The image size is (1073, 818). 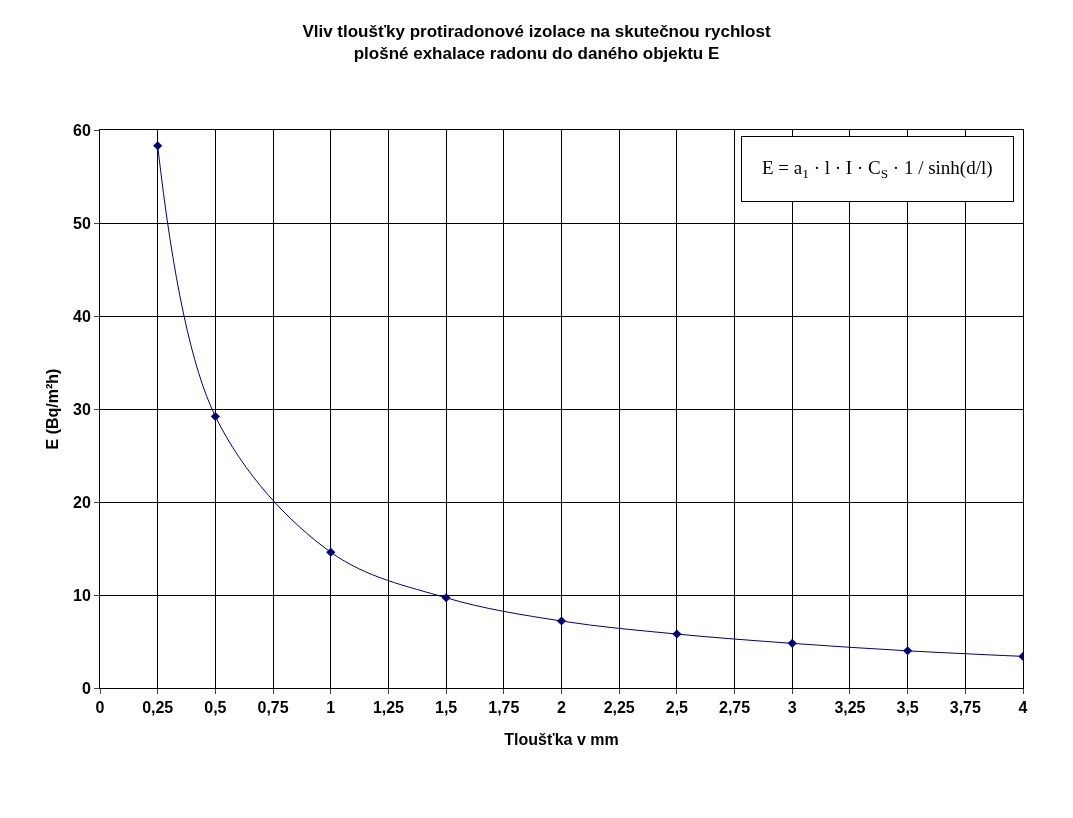 What do you see at coordinates (82, 595) in the screenshot?
I see `y-tick-label: 10` at bounding box center [82, 595].